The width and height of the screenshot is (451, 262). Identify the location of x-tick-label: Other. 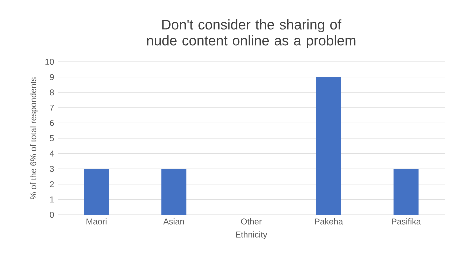
(251, 221).